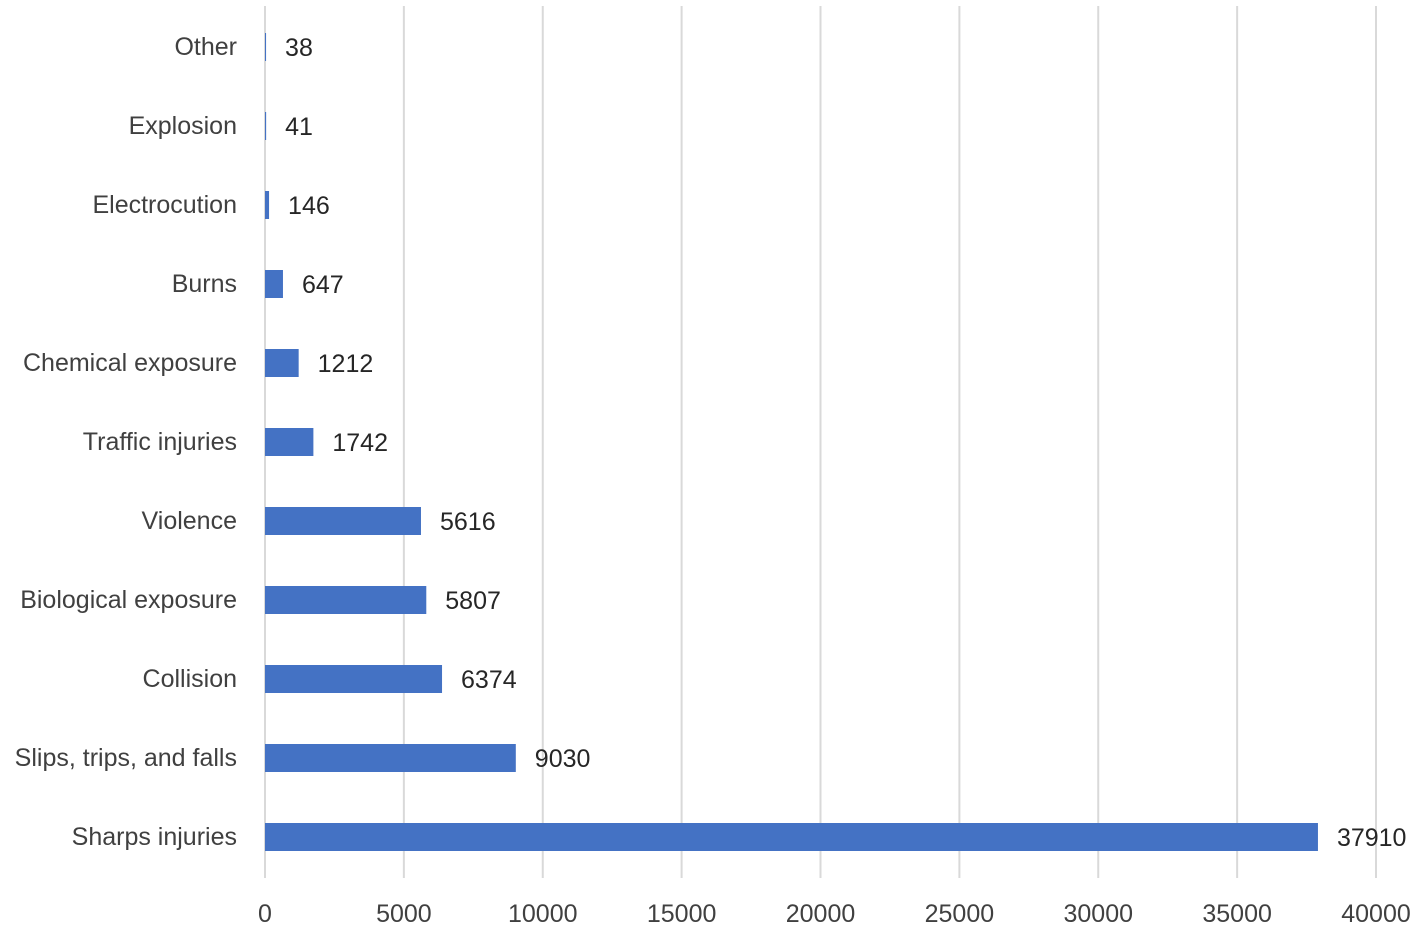 This screenshot has height=929, width=1420. Describe the element at coordinates (160, 442) in the screenshot. I see `category-label: Traffic injuries` at that location.